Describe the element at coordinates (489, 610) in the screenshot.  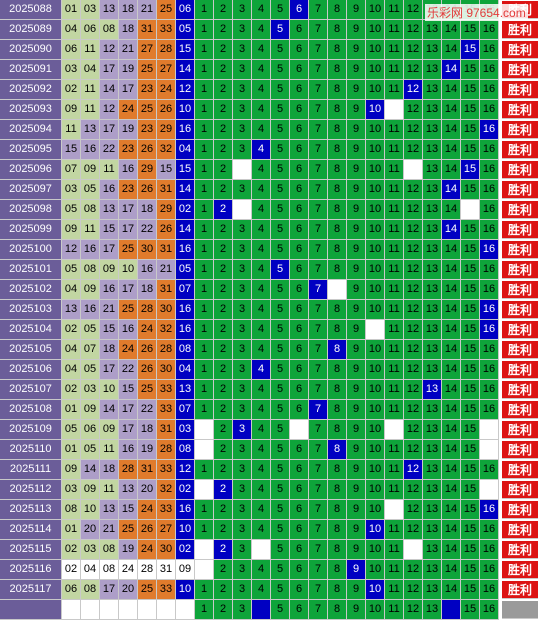
I see `blue-distribution-cell-16: 16` at that location.